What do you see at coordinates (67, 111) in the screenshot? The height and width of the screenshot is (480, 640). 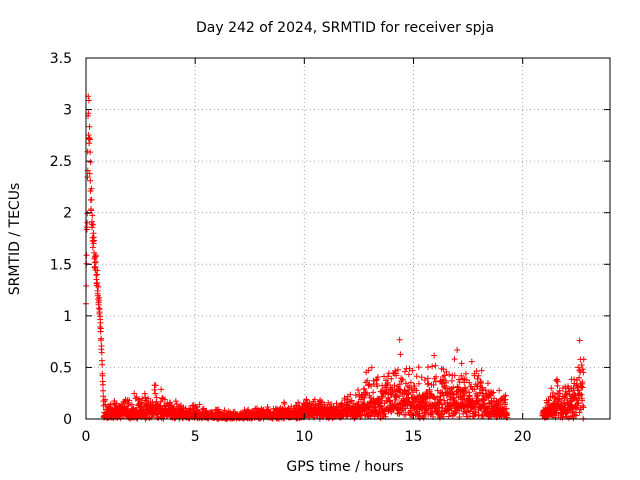 I see `y-tick-label: 3` at bounding box center [67, 111].